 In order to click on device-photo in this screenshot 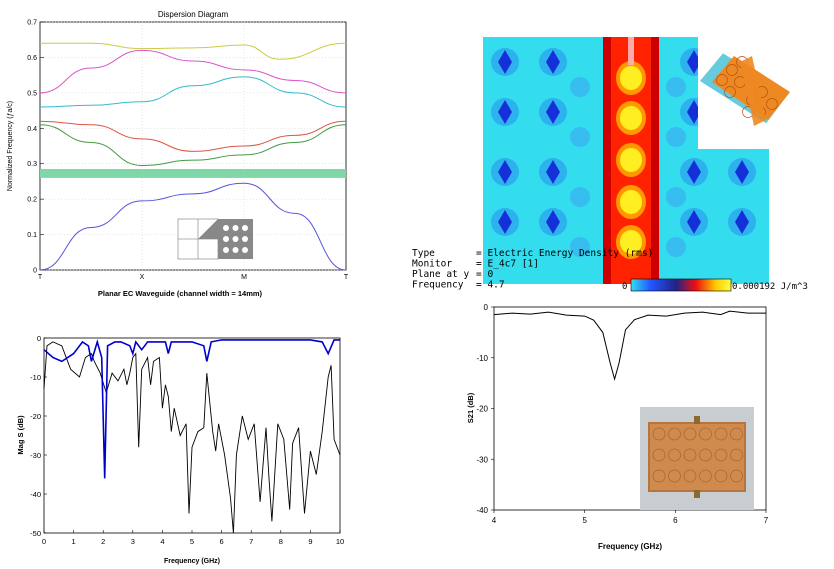, I will do `click(697, 458)`.